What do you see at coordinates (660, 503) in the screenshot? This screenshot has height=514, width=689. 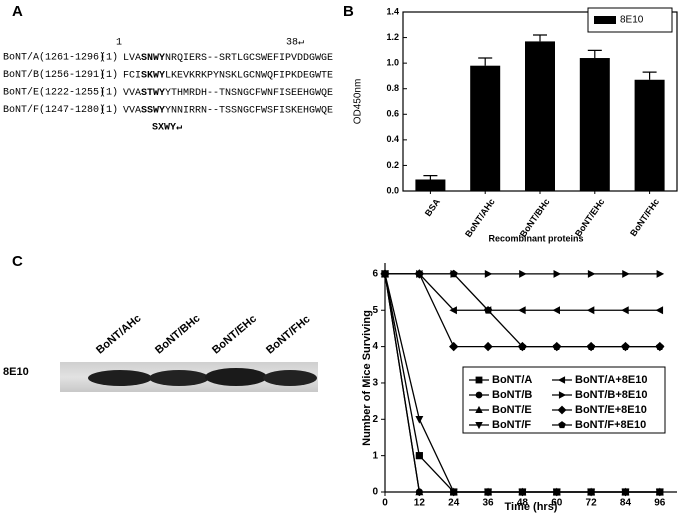 I see `x-tick-label: 96` at bounding box center [660, 503].